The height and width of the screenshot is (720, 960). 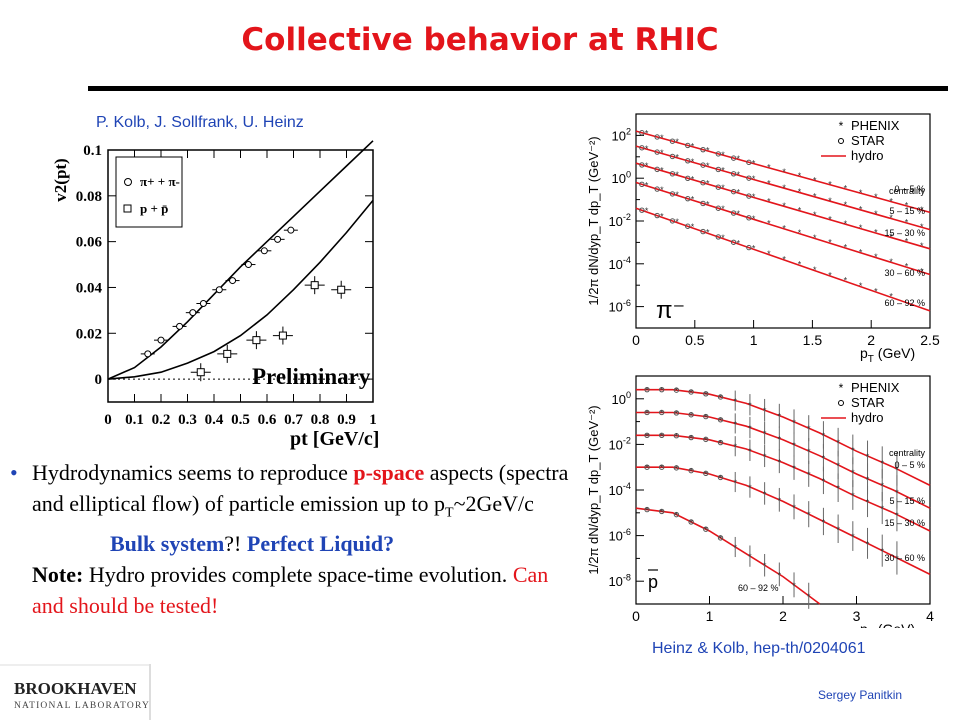 What do you see at coordinates (267, 420) in the screenshot?
I see `v2-x-tick-label: 0.6` at bounding box center [267, 420].